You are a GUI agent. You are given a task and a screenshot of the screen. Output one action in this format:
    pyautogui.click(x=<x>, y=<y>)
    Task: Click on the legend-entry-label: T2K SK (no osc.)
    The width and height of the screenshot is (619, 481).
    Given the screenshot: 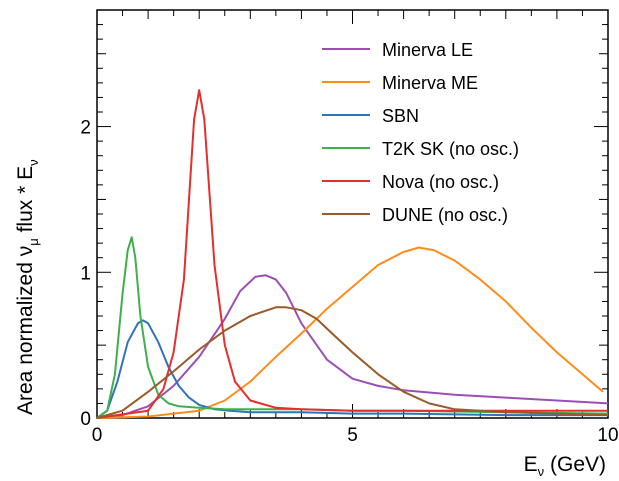 What is the action you would take?
    pyautogui.click(x=450, y=149)
    